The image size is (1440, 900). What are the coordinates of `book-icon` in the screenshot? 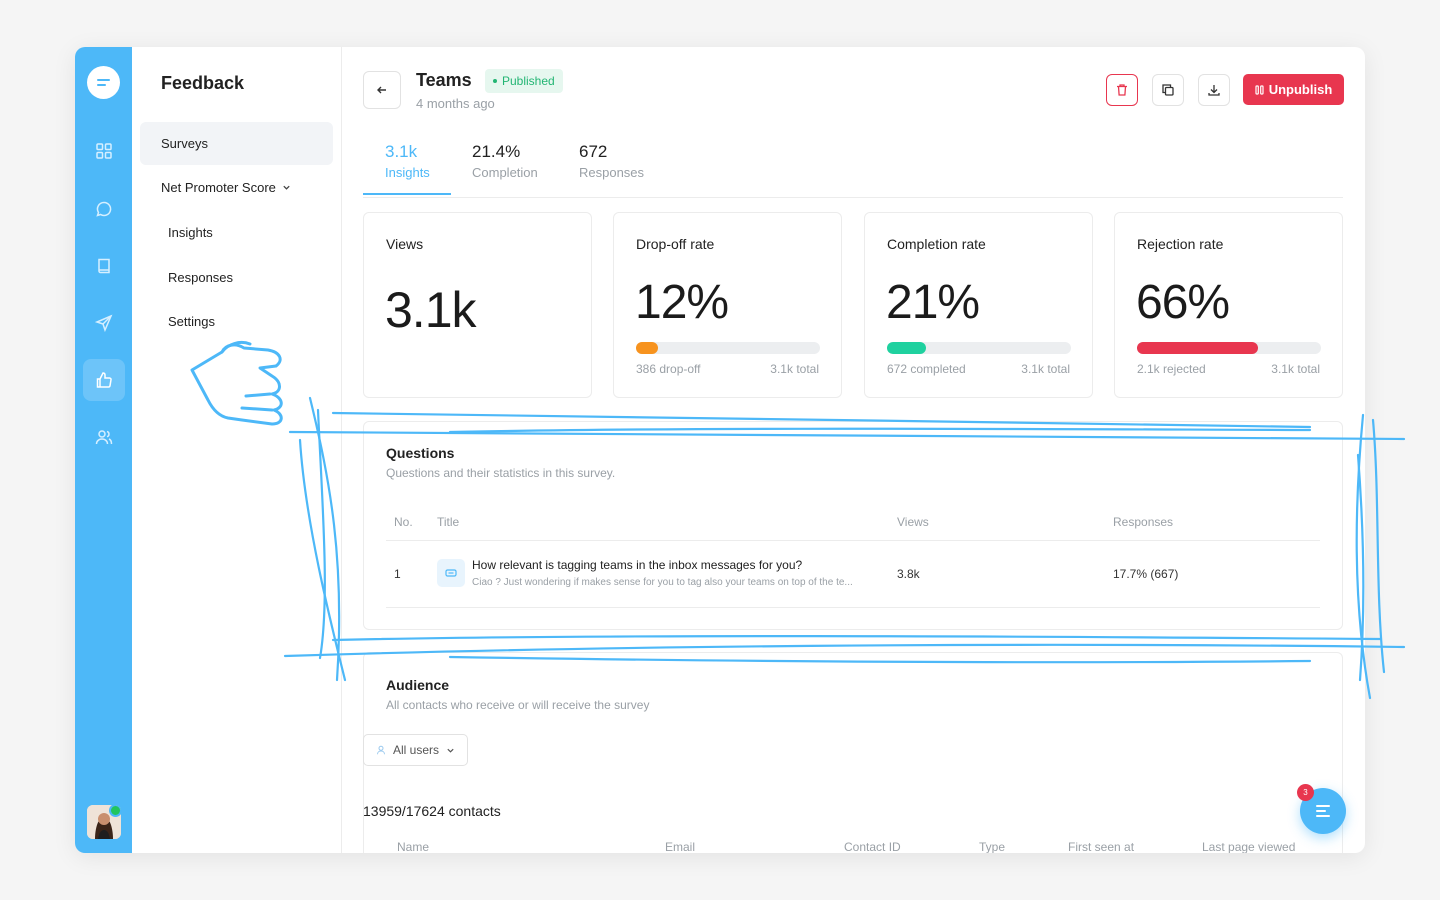 It's located at (104, 266).